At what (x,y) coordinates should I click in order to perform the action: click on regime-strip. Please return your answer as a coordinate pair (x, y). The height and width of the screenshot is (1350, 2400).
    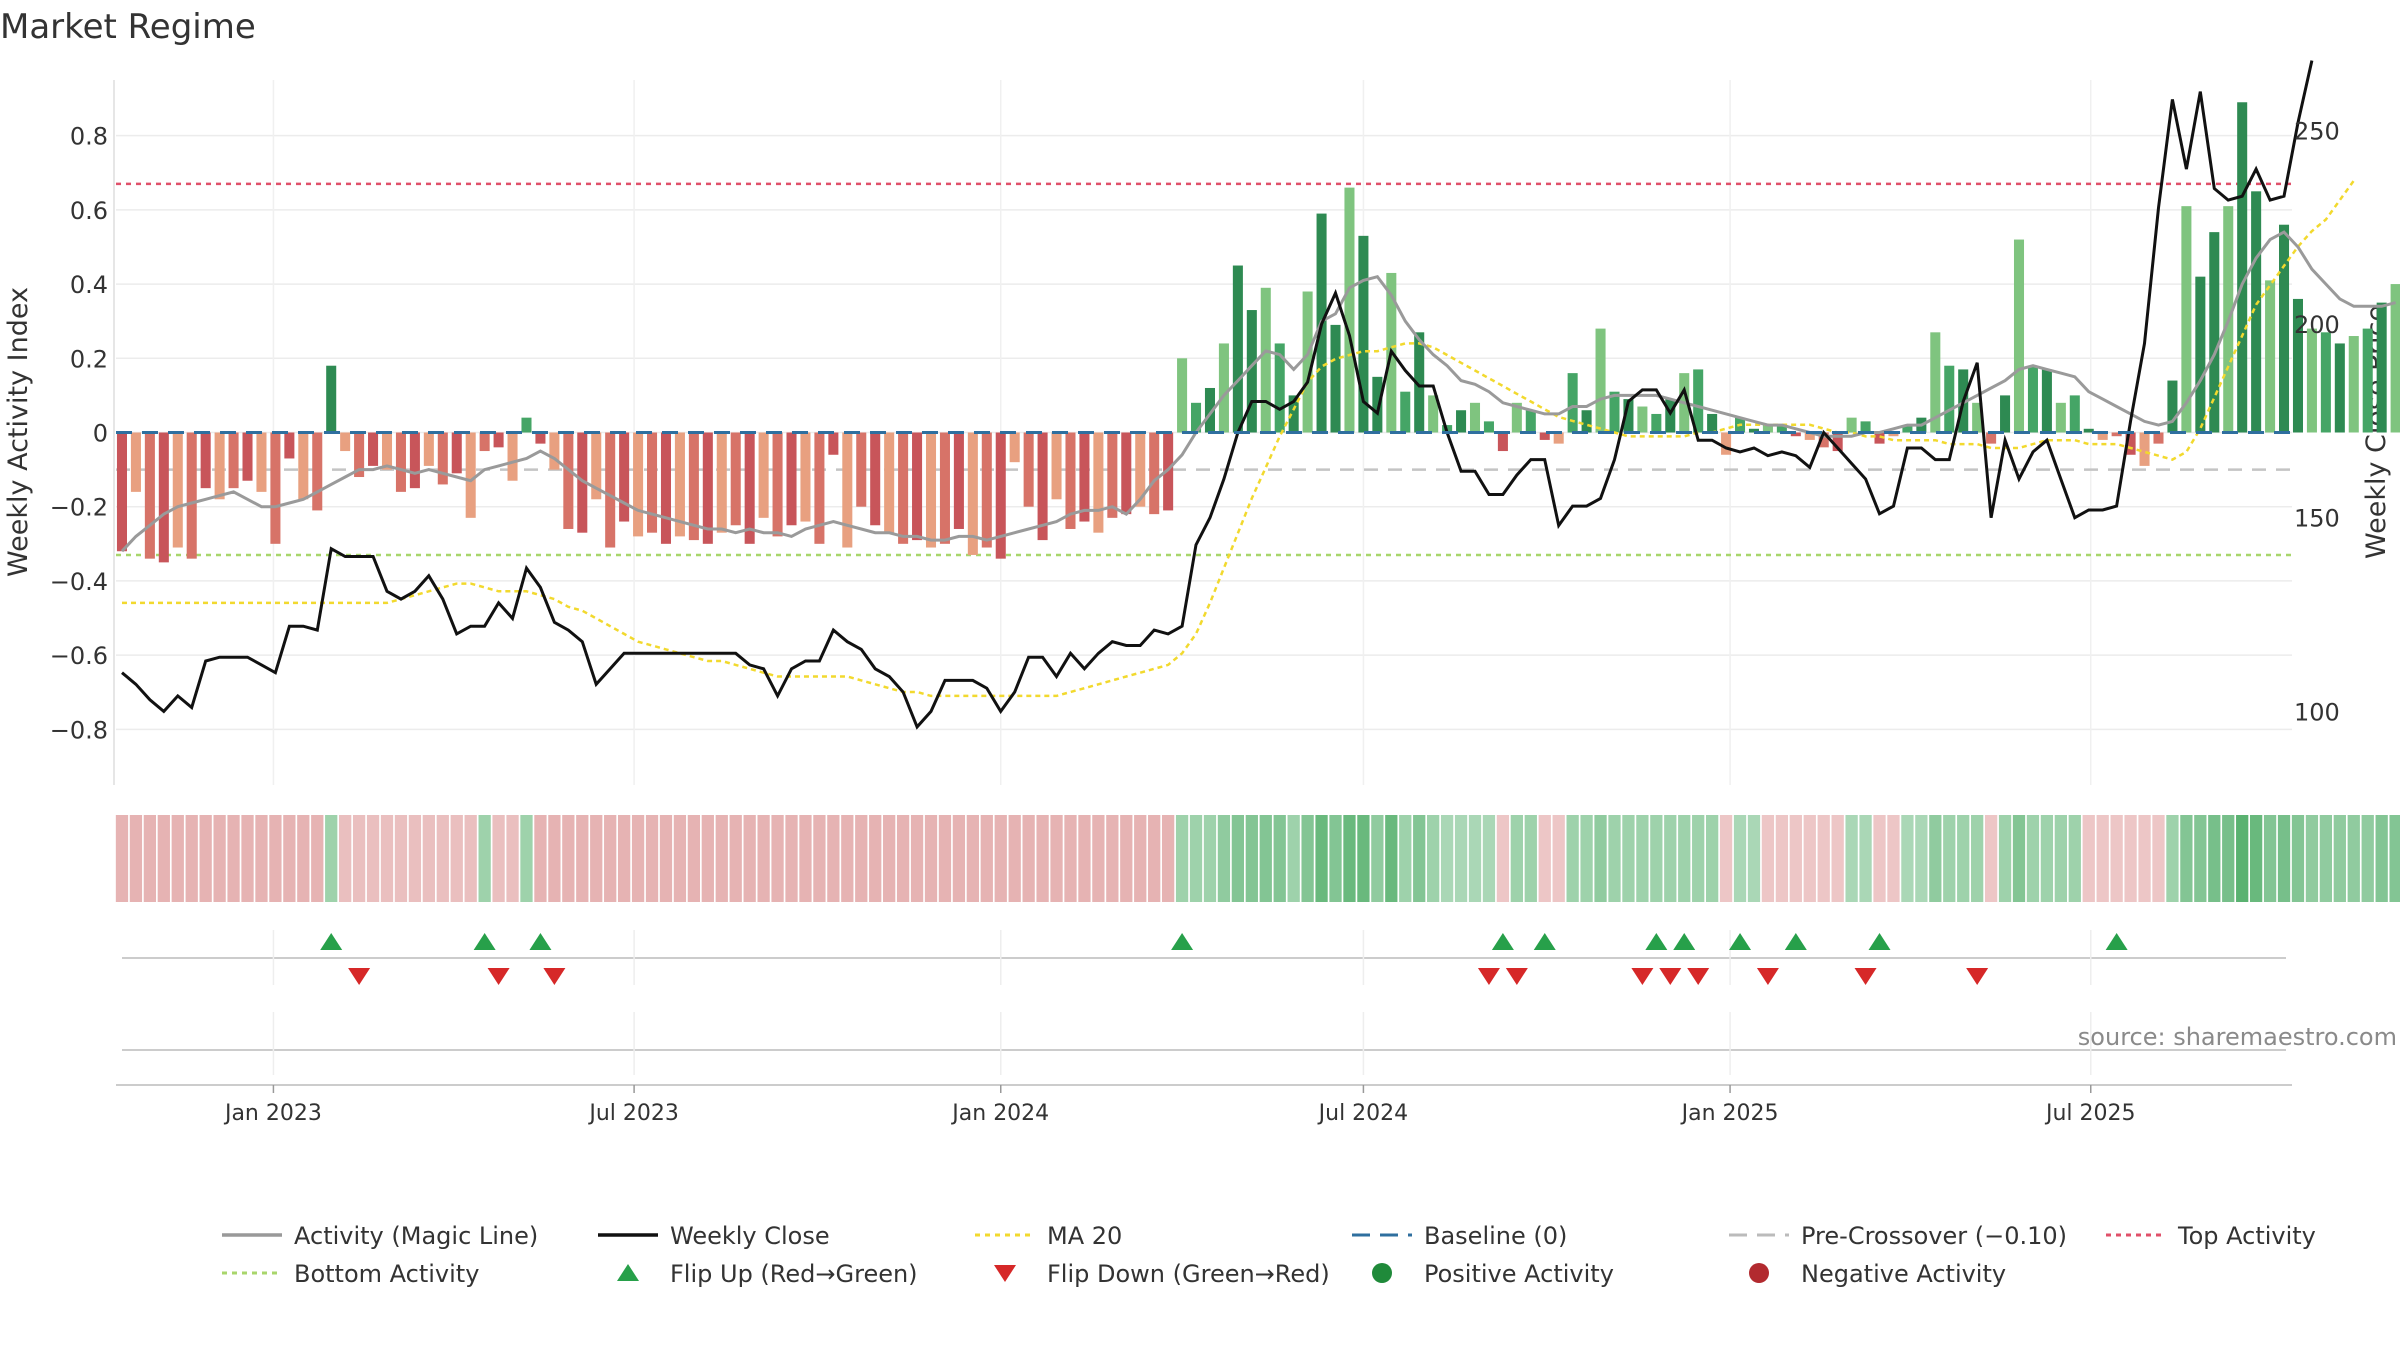
    Looking at the image, I should click on (1257, 858).